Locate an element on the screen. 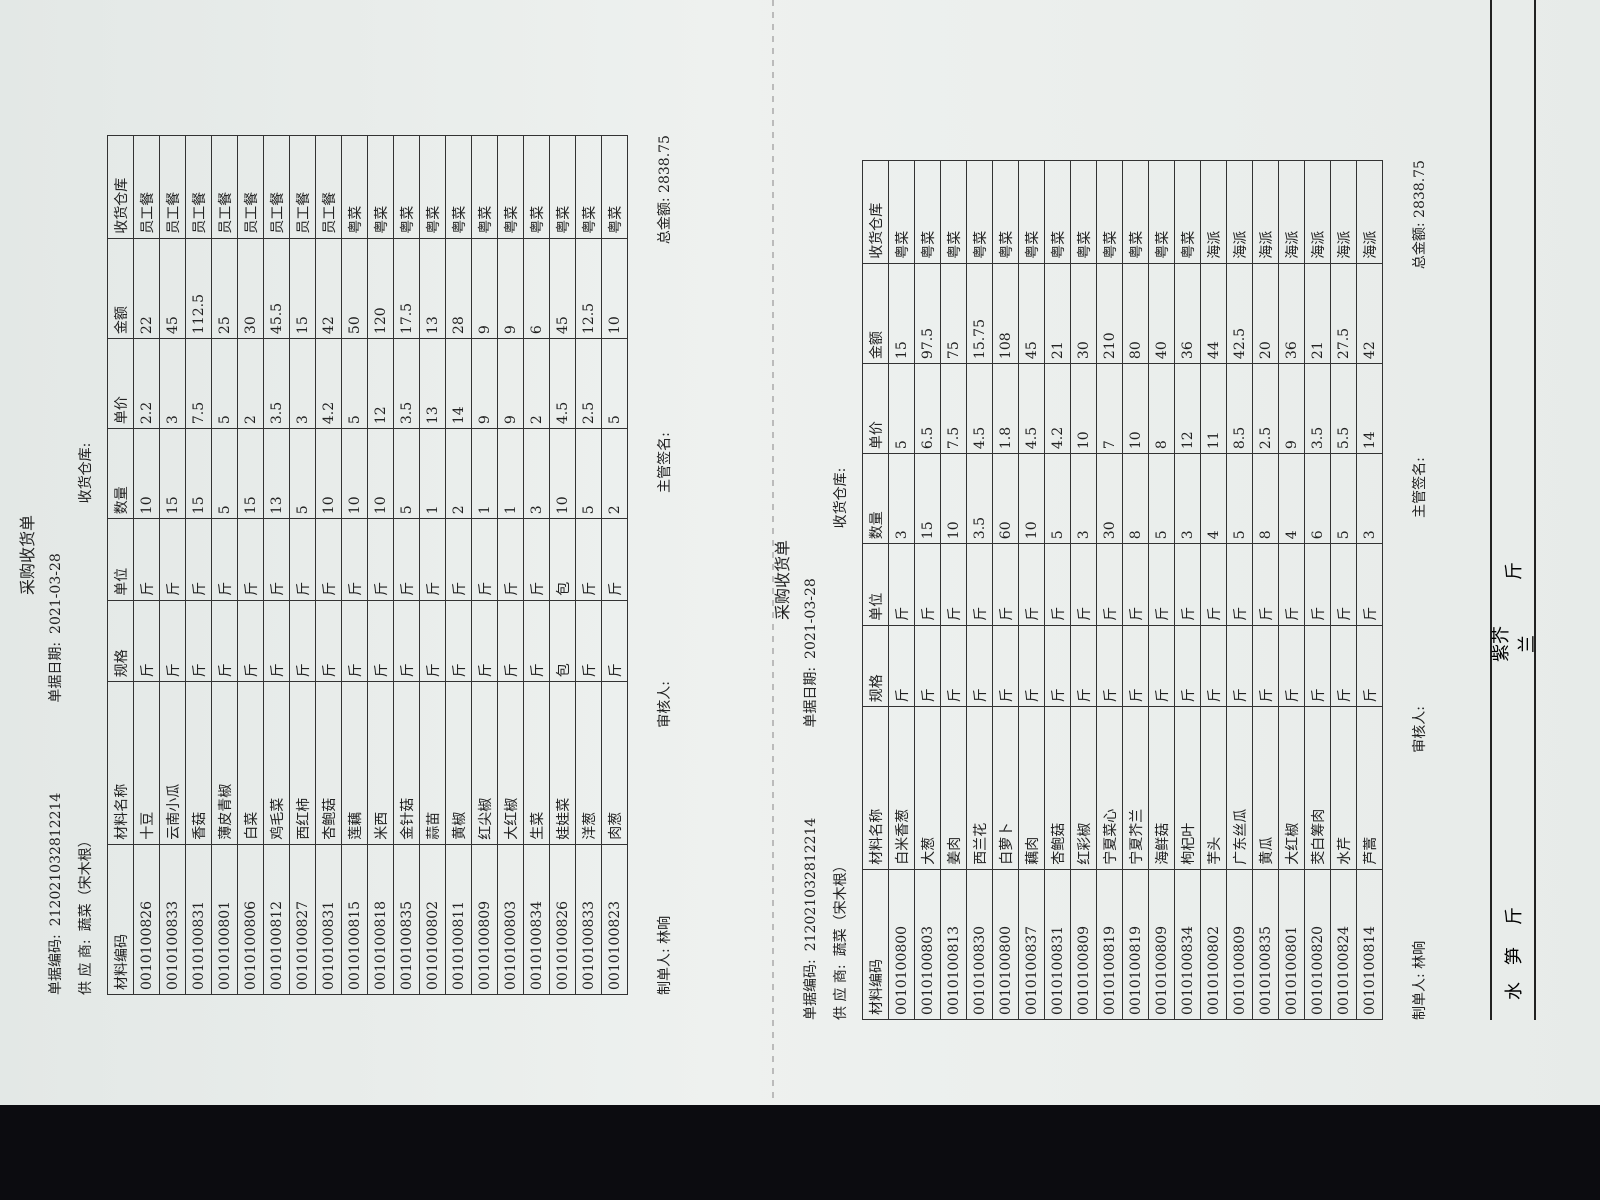 The height and width of the screenshot is (1200, 1600). cell: 0010100830 is located at coordinates (979, 944).